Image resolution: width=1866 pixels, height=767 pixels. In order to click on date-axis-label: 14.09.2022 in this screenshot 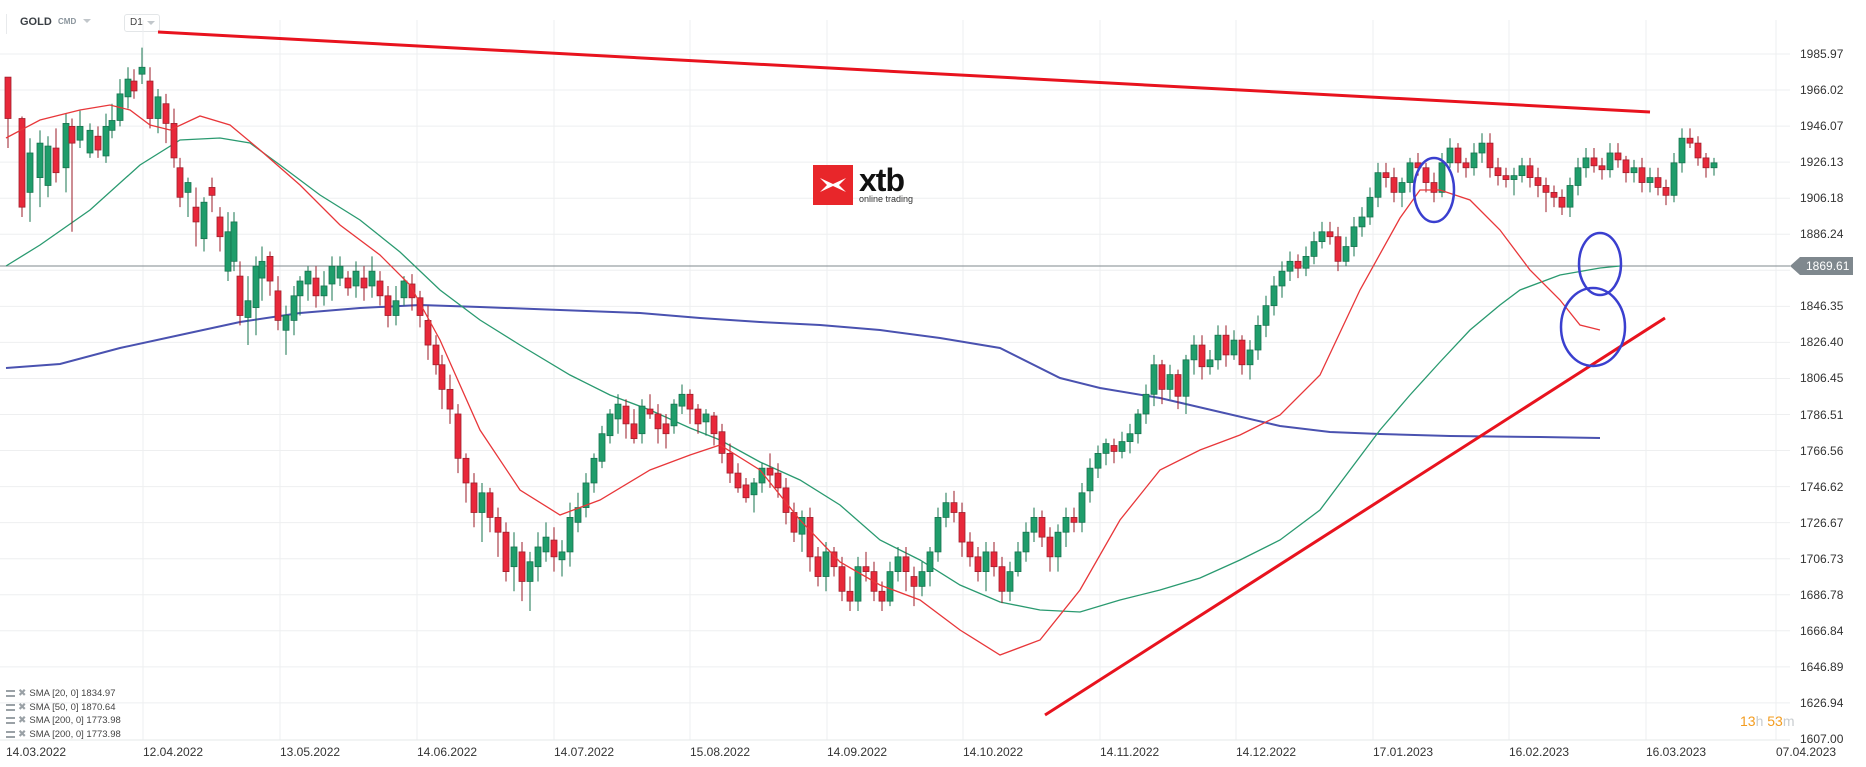, I will do `click(857, 752)`.